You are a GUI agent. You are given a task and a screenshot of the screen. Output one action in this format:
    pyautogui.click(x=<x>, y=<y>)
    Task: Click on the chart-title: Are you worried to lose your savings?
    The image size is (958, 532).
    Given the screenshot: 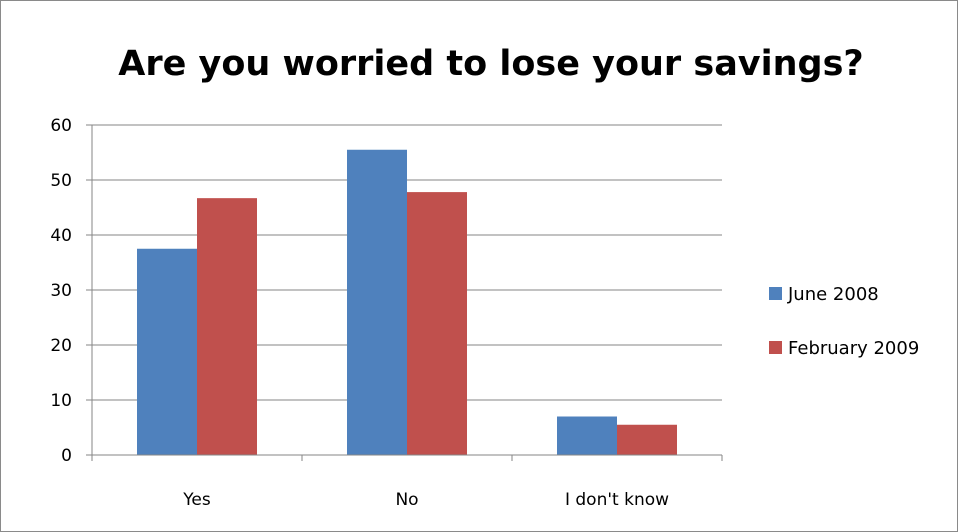 What is the action you would take?
    pyautogui.click(x=490, y=64)
    